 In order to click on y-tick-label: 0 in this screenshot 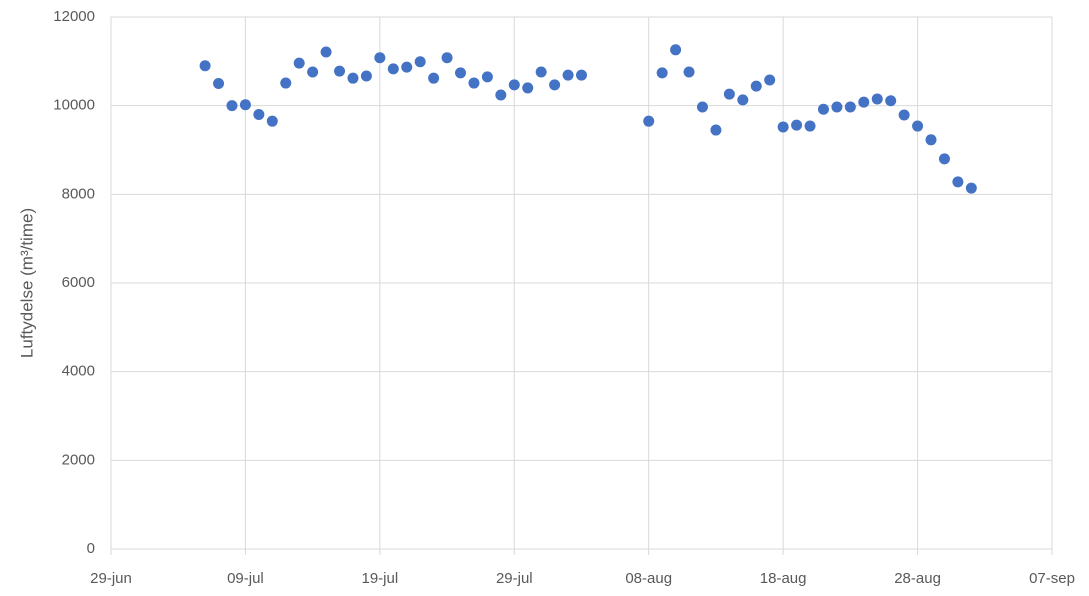, I will do `click(91, 548)`.